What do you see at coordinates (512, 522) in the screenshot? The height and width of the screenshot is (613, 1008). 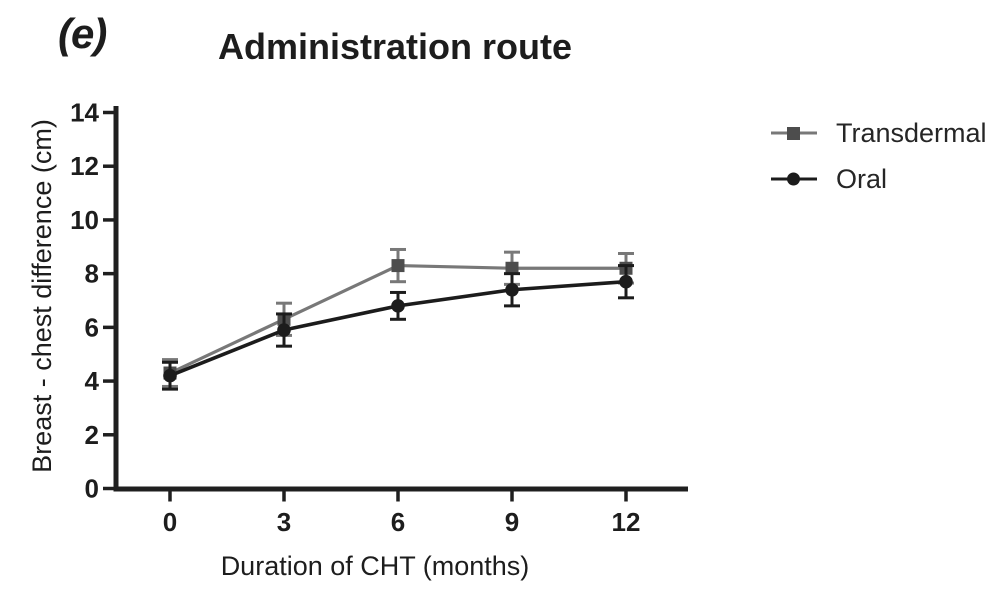 I see `x-tick-label: 9` at bounding box center [512, 522].